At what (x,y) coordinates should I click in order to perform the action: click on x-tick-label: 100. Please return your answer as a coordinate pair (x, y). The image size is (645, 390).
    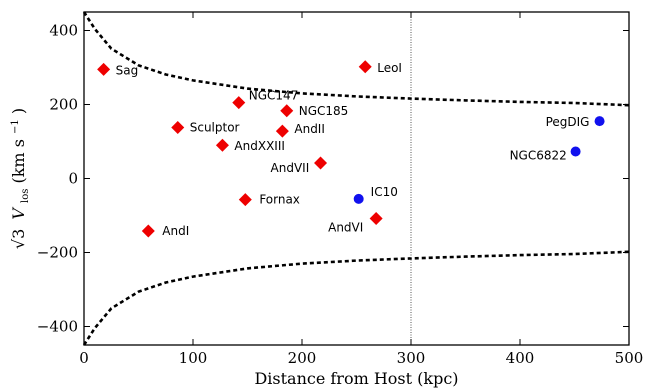
    Looking at the image, I should click on (193, 358).